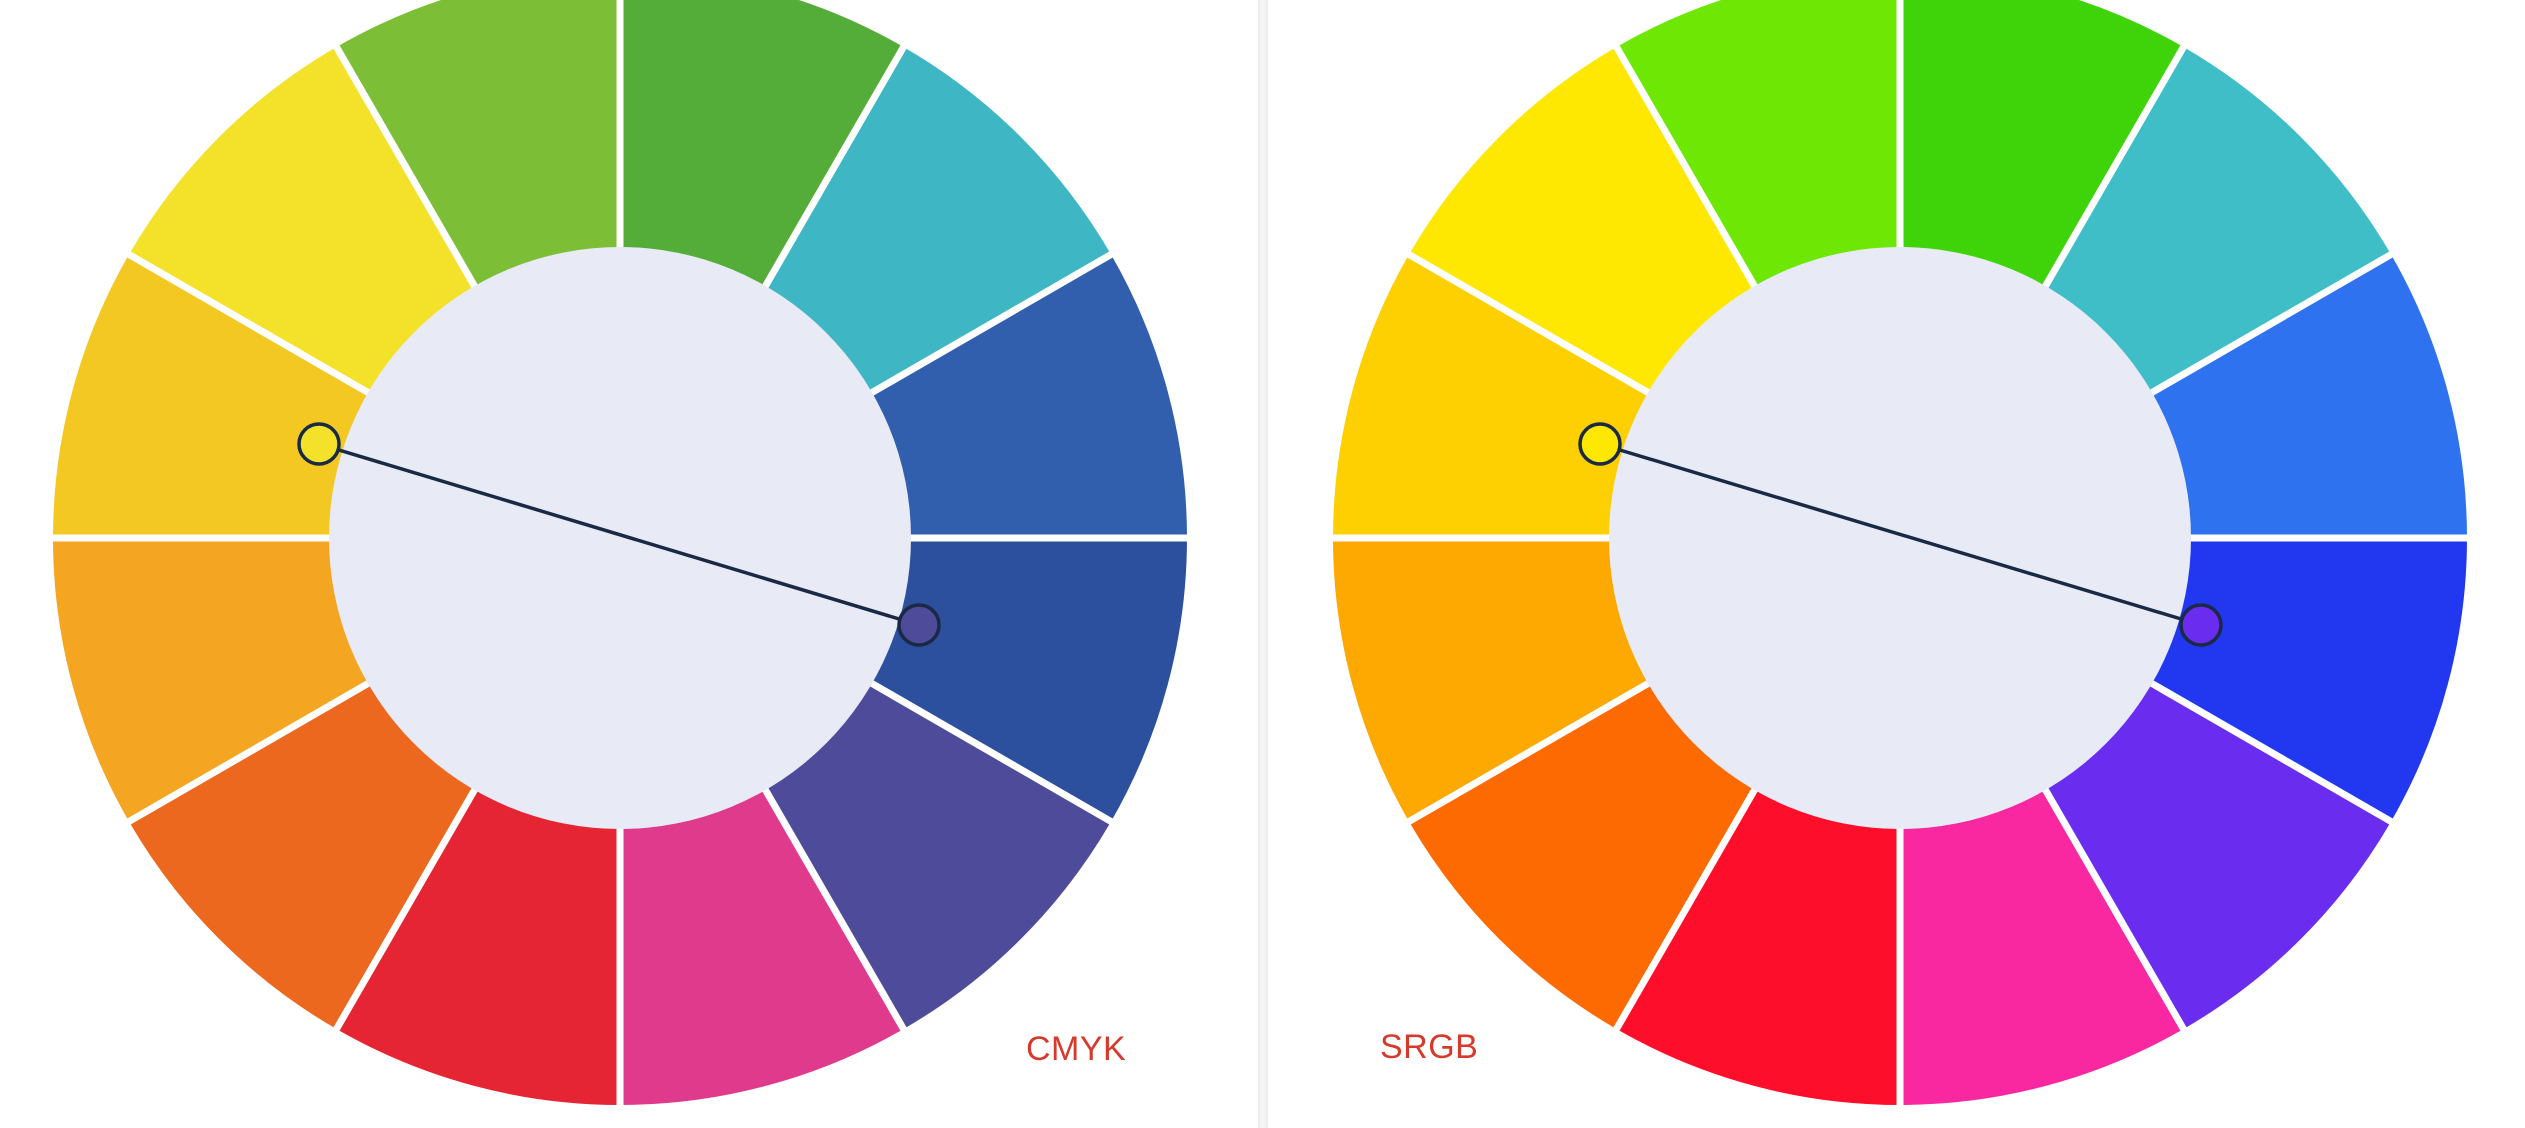 Image resolution: width=2525 pixels, height=1128 pixels. I want to click on srgb-marker-start, so click(1600, 444).